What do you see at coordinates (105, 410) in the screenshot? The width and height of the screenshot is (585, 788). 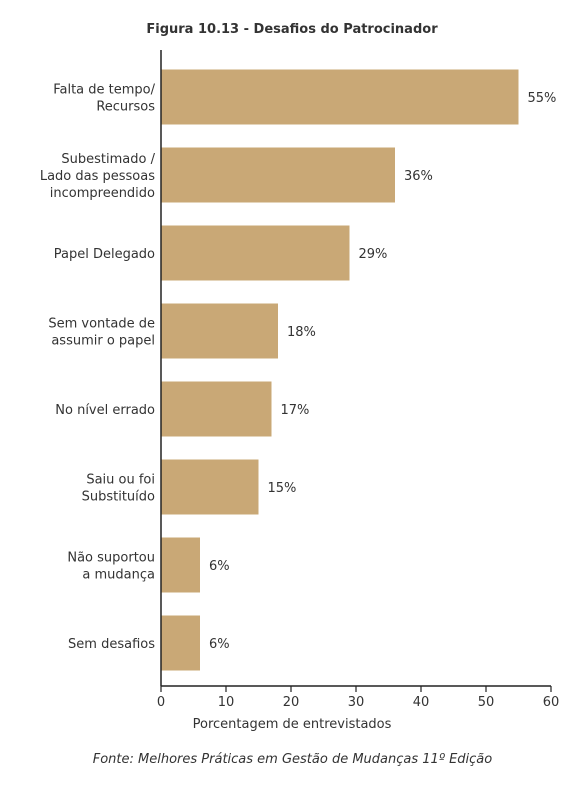 I see `category-label: No nível errado` at bounding box center [105, 410].